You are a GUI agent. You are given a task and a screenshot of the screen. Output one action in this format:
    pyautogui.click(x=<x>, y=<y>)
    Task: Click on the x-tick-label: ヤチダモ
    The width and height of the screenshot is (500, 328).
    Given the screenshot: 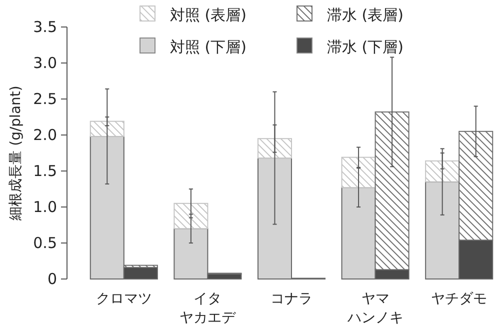 What is the action you would take?
    pyautogui.click(x=459, y=299)
    